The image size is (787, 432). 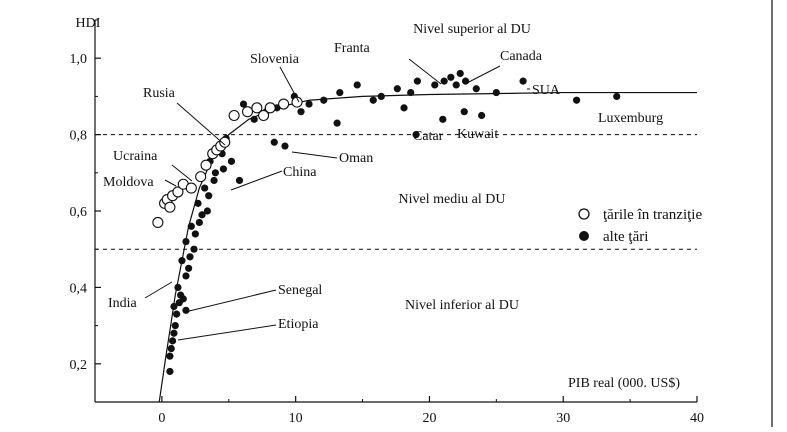 What do you see at coordinates (584, 236) in the screenshot?
I see `legend-filled-circle-icon` at bounding box center [584, 236].